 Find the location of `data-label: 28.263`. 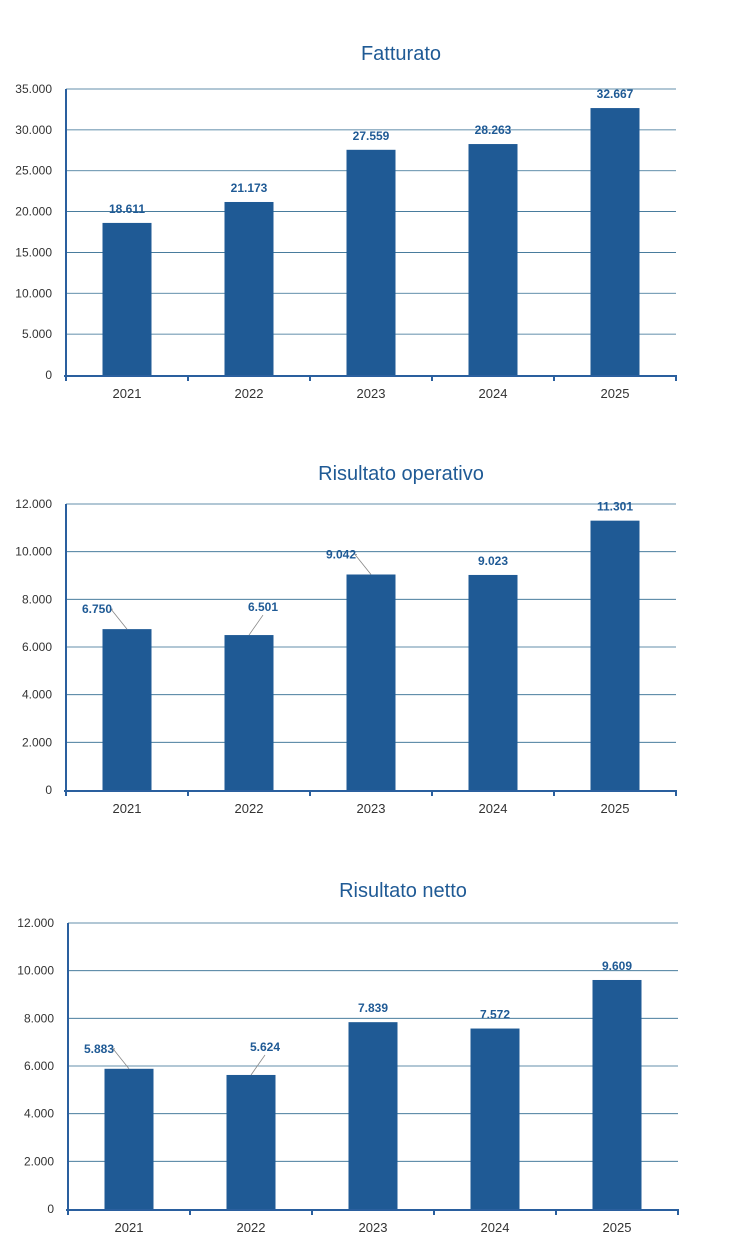

data-label: 28.263 is located at coordinates (493, 130).